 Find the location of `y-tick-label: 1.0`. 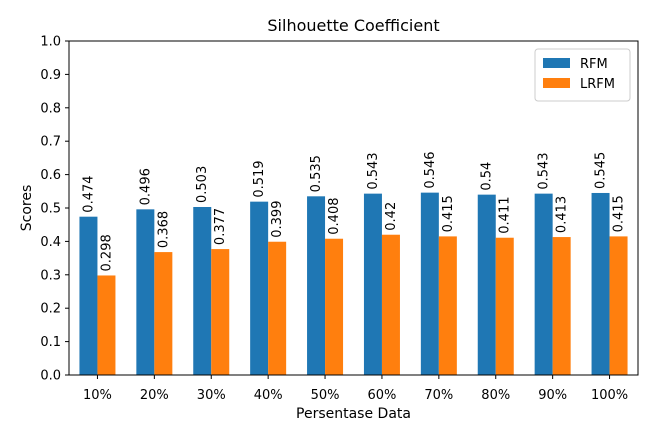

y-tick-label: 1.0 is located at coordinates (50, 42).